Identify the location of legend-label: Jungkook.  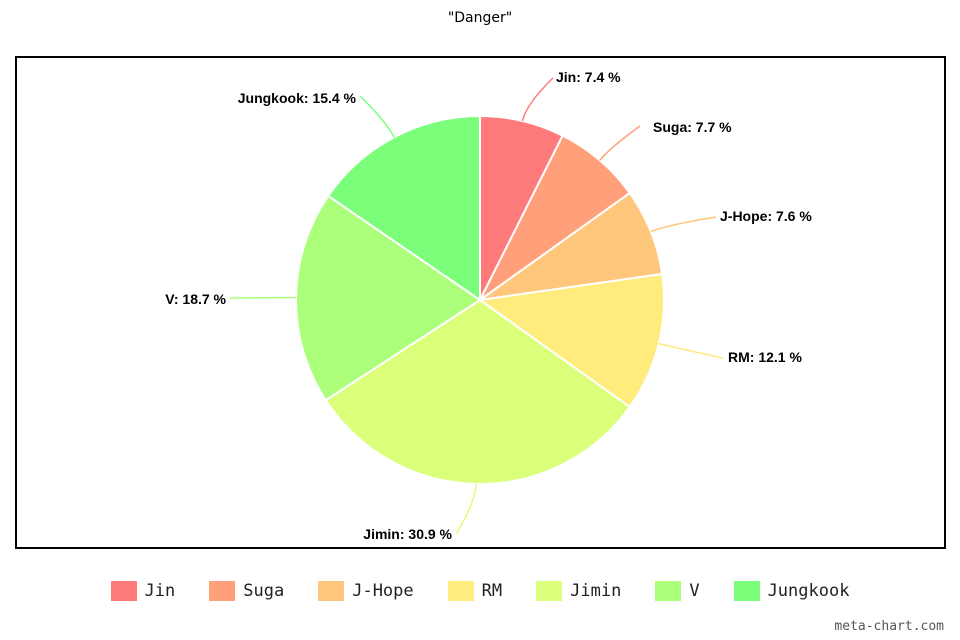
(808, 591).